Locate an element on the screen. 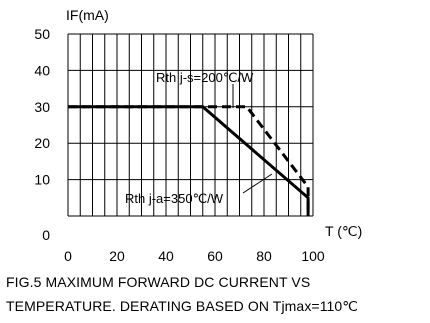 The width and height of the screenshot is (430, 323). chart-annotations: Rth j-s=200℃/W Rth j-a=350℃/W is located at coordinates (199, 138).